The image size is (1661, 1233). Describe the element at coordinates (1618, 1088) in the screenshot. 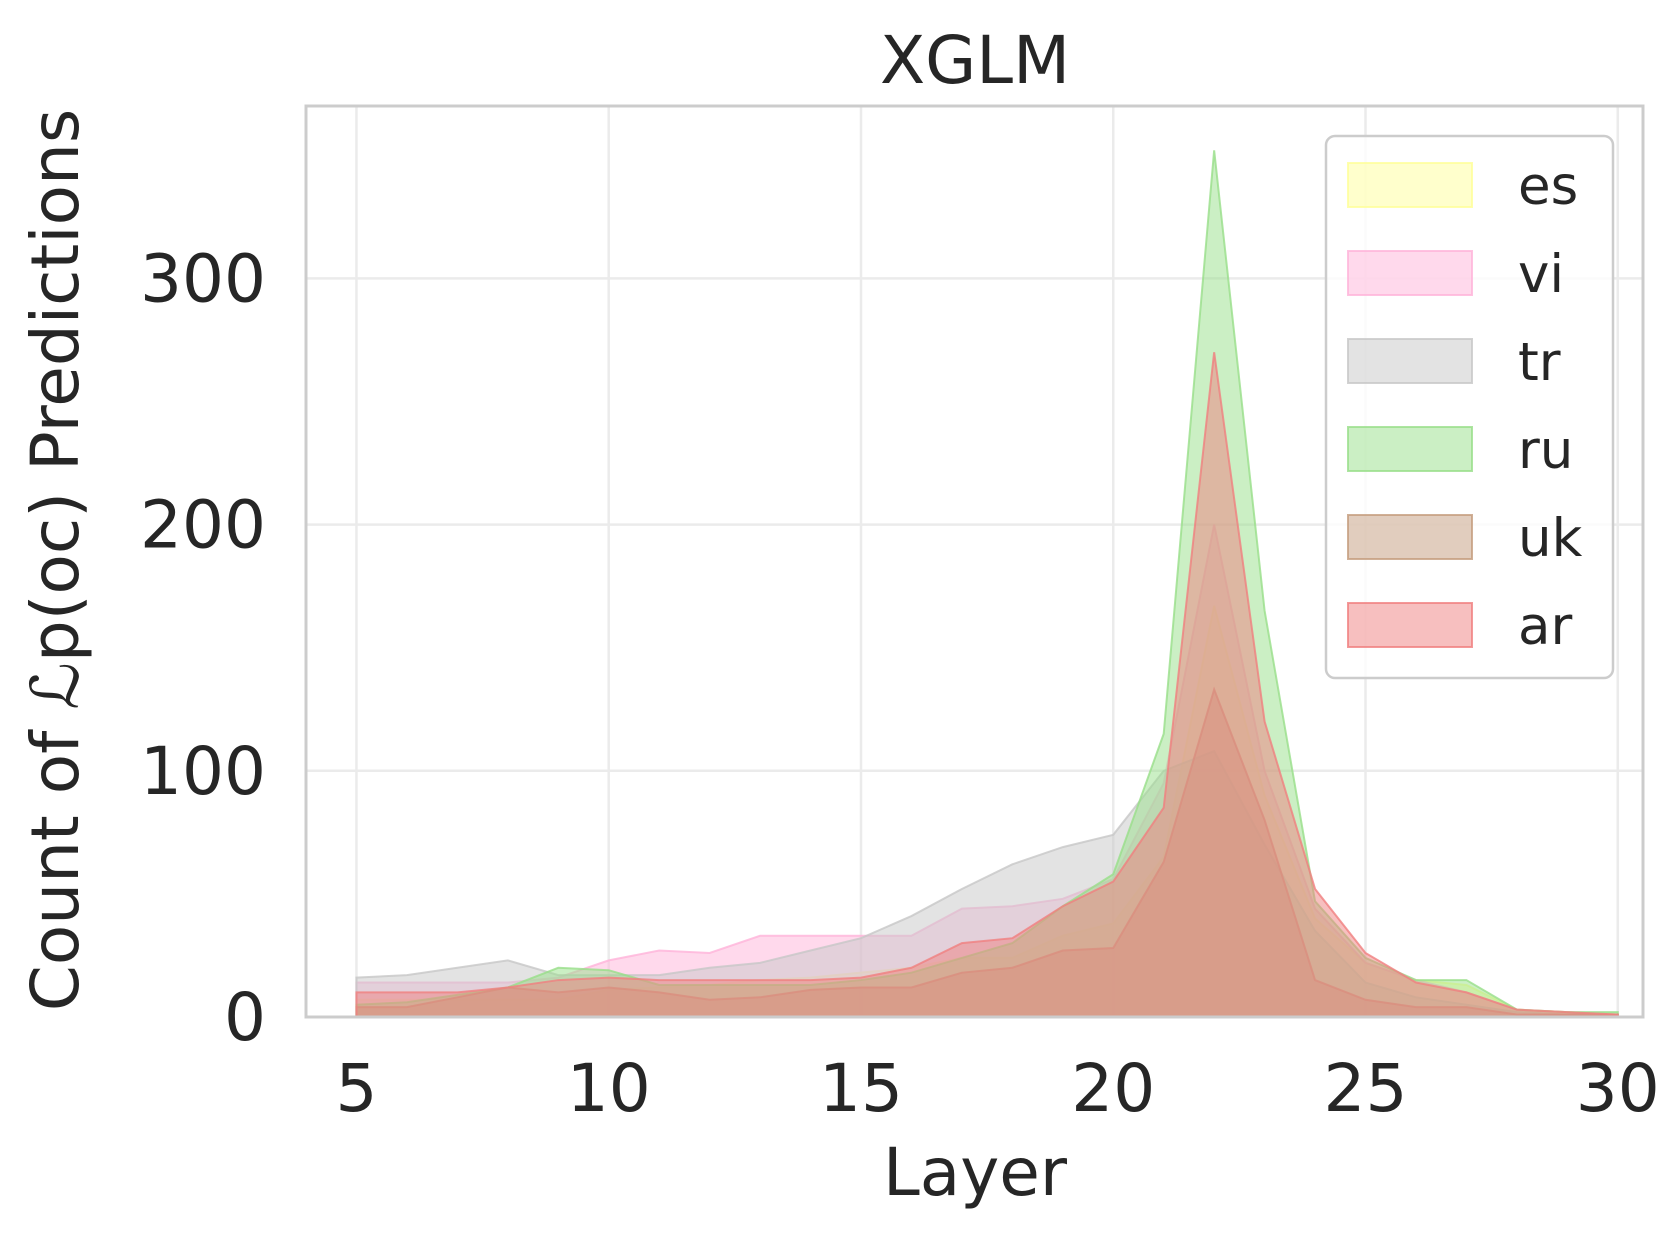

I see `x-tick-label: 30` at that location.